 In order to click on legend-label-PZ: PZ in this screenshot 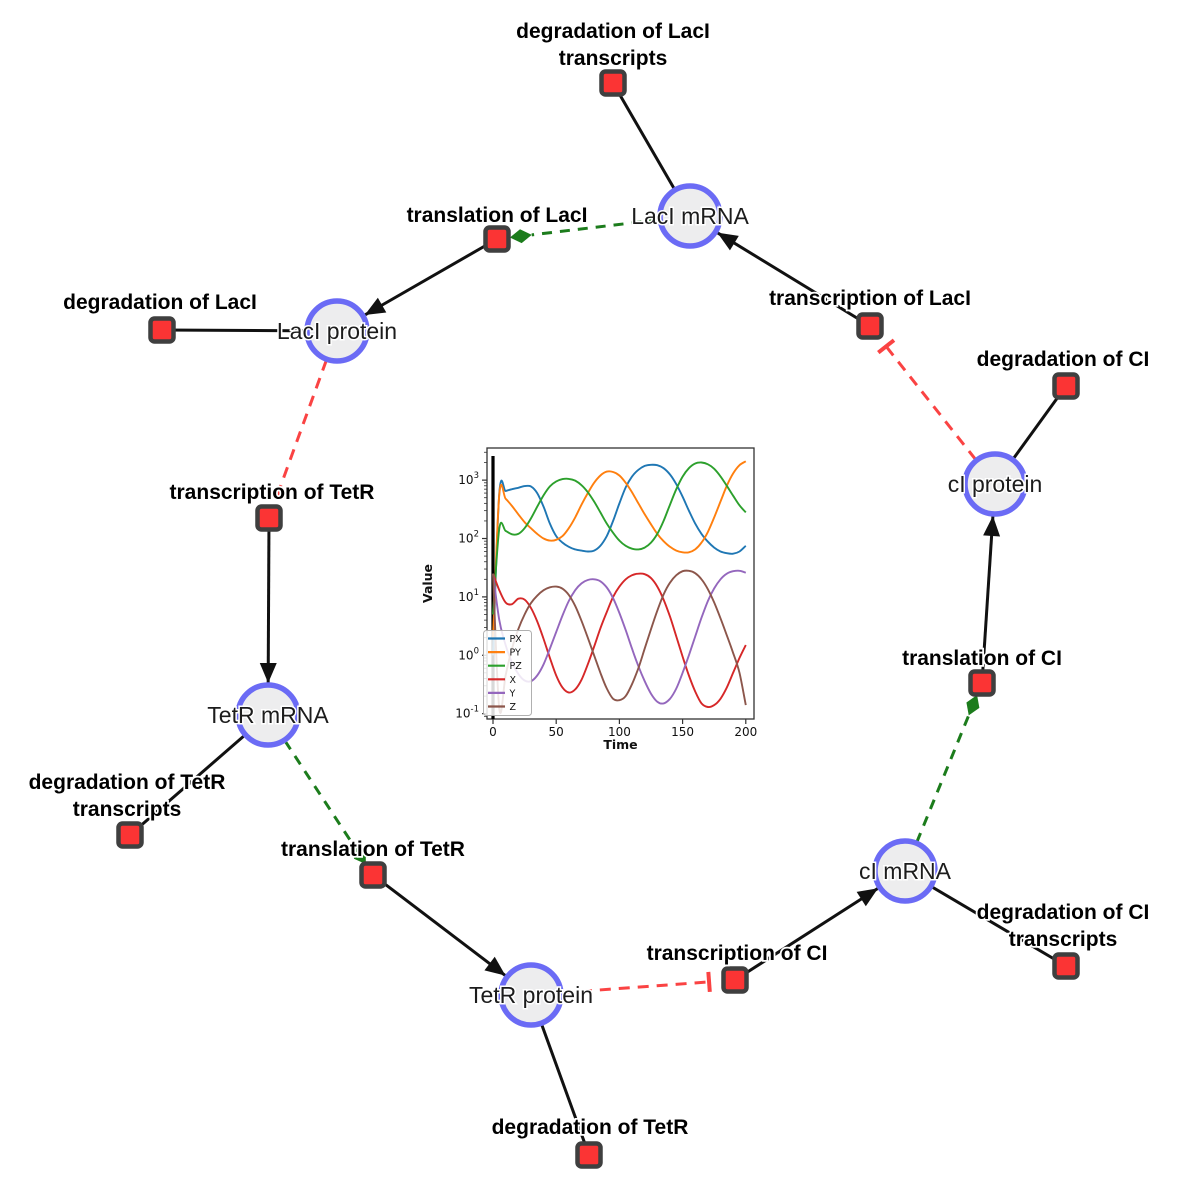, I will do `click(516, 666)`.